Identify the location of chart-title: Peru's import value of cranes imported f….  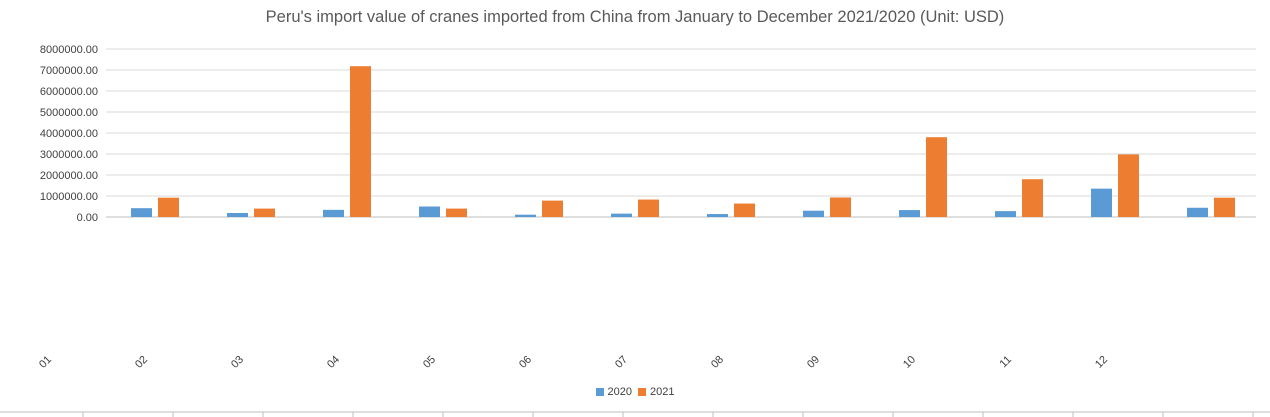
(635, 17).